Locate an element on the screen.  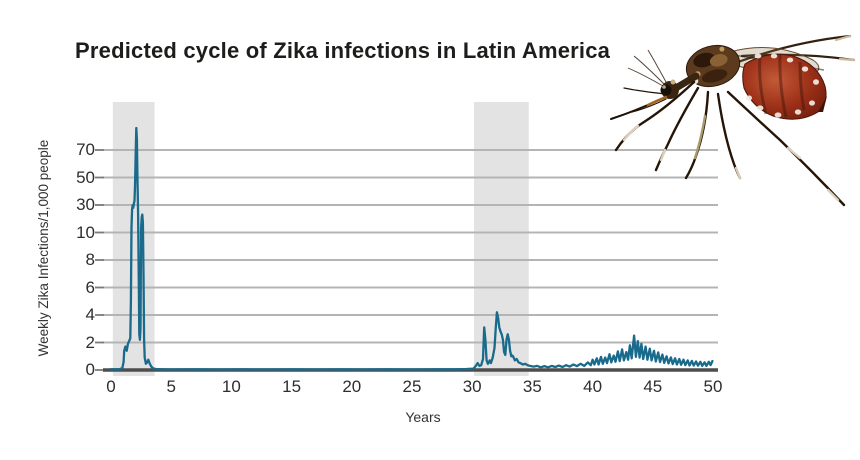
y-tick-label: 6 is located at coordinates (90, 287).